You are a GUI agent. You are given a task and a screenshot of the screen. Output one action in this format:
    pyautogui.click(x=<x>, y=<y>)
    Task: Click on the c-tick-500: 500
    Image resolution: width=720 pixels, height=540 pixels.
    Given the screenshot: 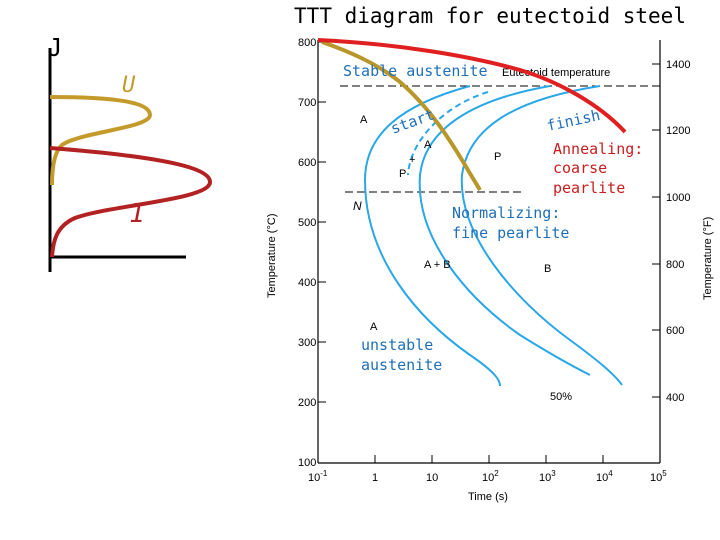 What is the action you would take?
    pyautogui.click(x=307, y=223)
    